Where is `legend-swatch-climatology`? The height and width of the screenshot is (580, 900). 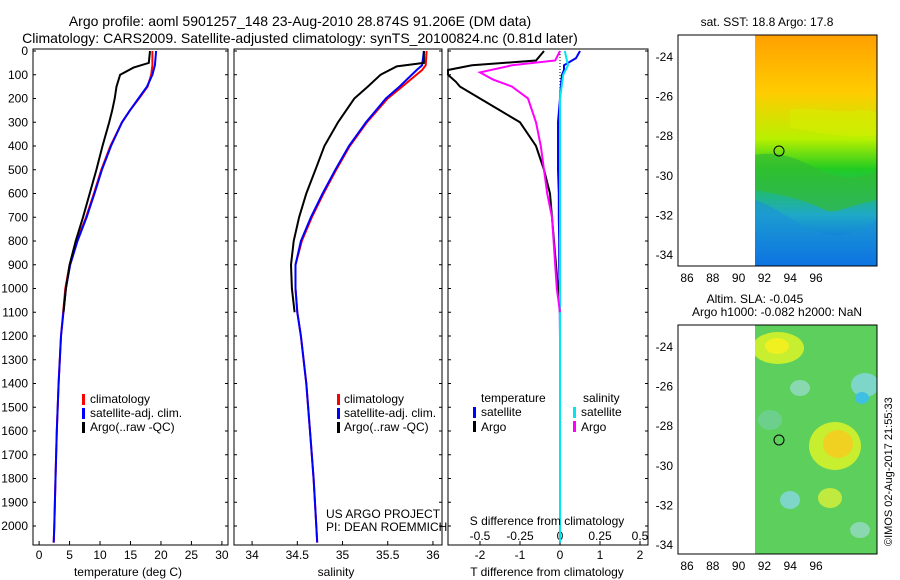 legend-swatch-climatology is located at coordinates (338, 399).